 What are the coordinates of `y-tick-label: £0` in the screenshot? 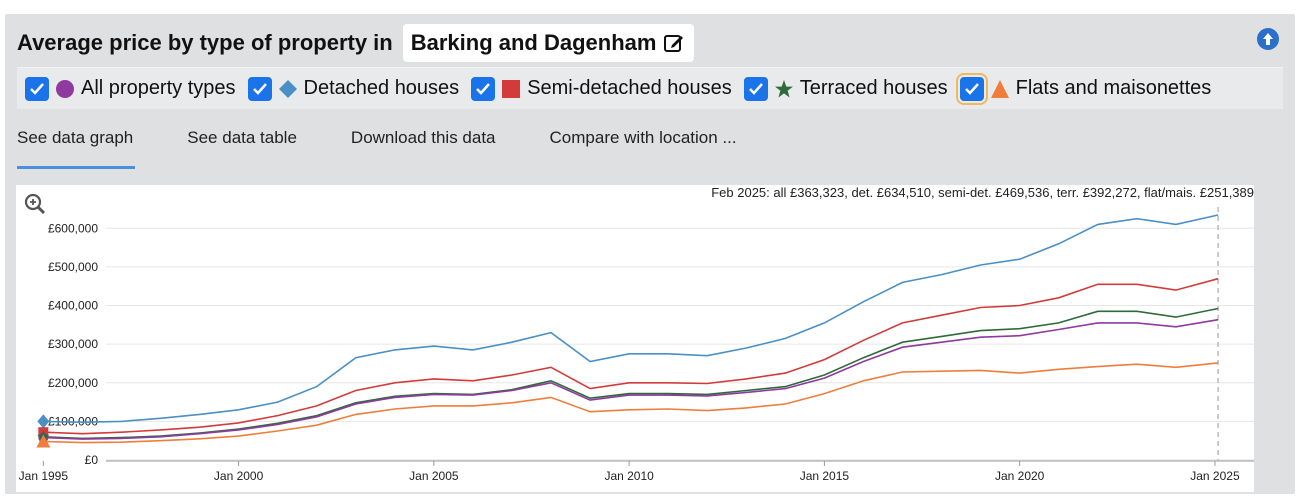 It's located at (92, 460).